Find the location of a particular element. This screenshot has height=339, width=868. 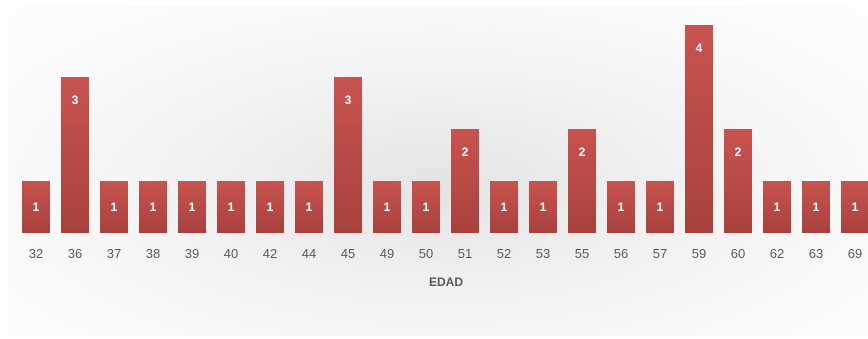

data-label-52: 1 is located at coordinates (504, 207).